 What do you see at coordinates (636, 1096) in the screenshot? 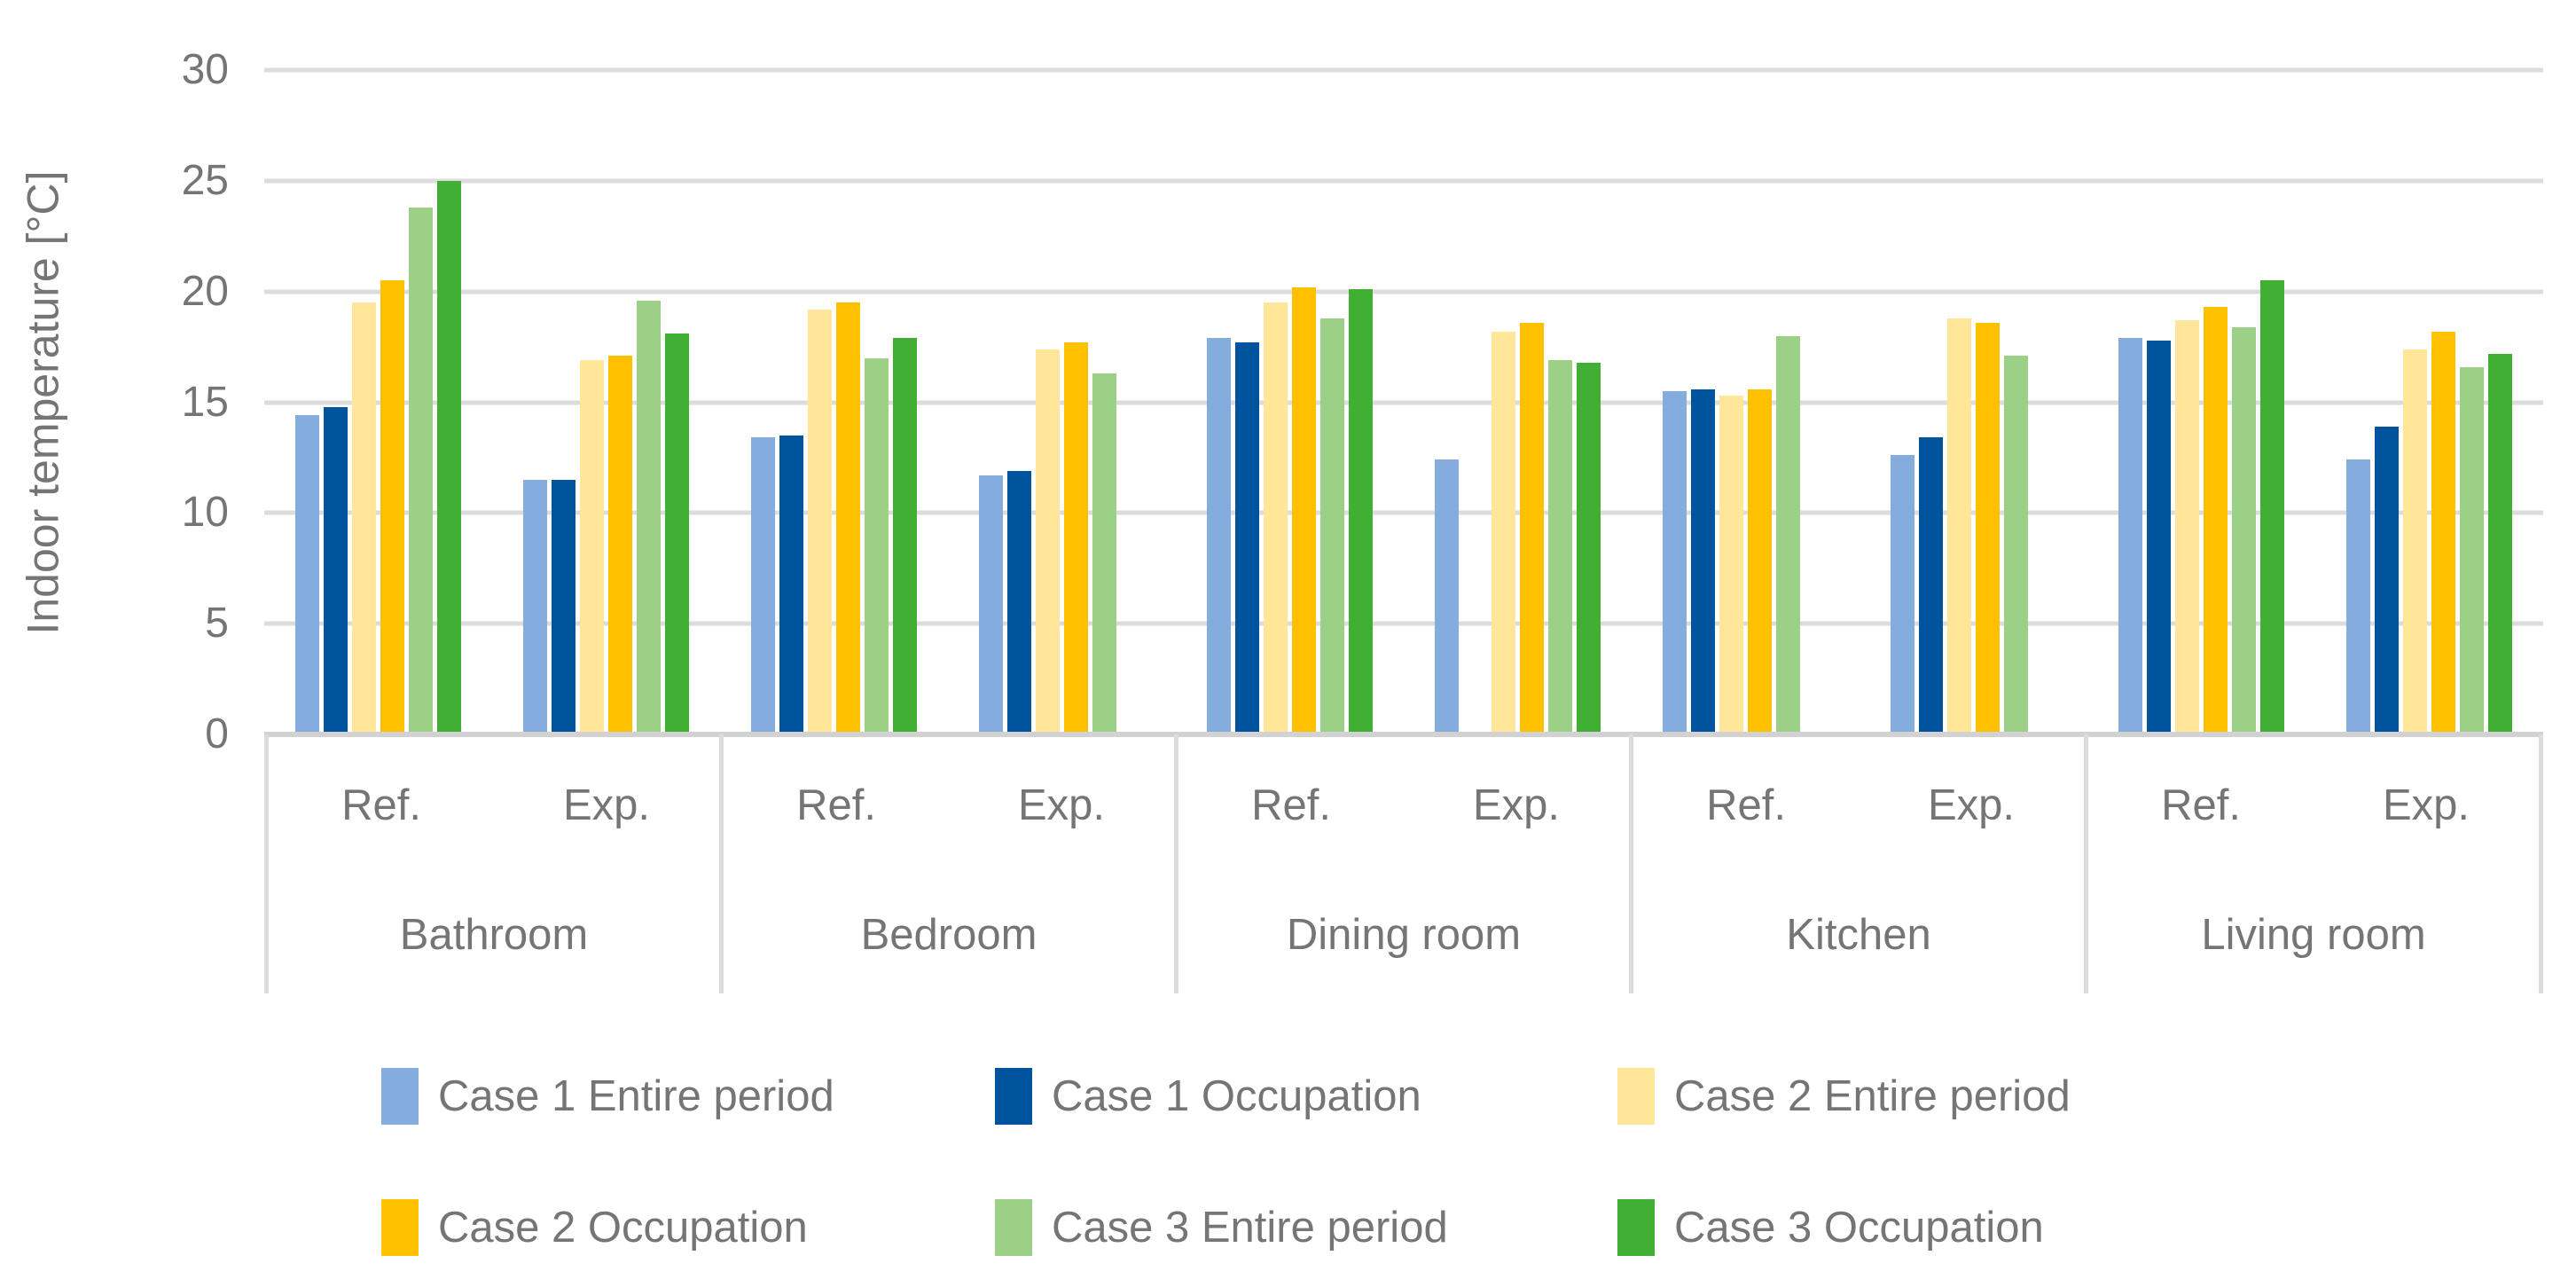
I see `legend-label: Case 1 Entire period` at bounding box center [636, 1096].